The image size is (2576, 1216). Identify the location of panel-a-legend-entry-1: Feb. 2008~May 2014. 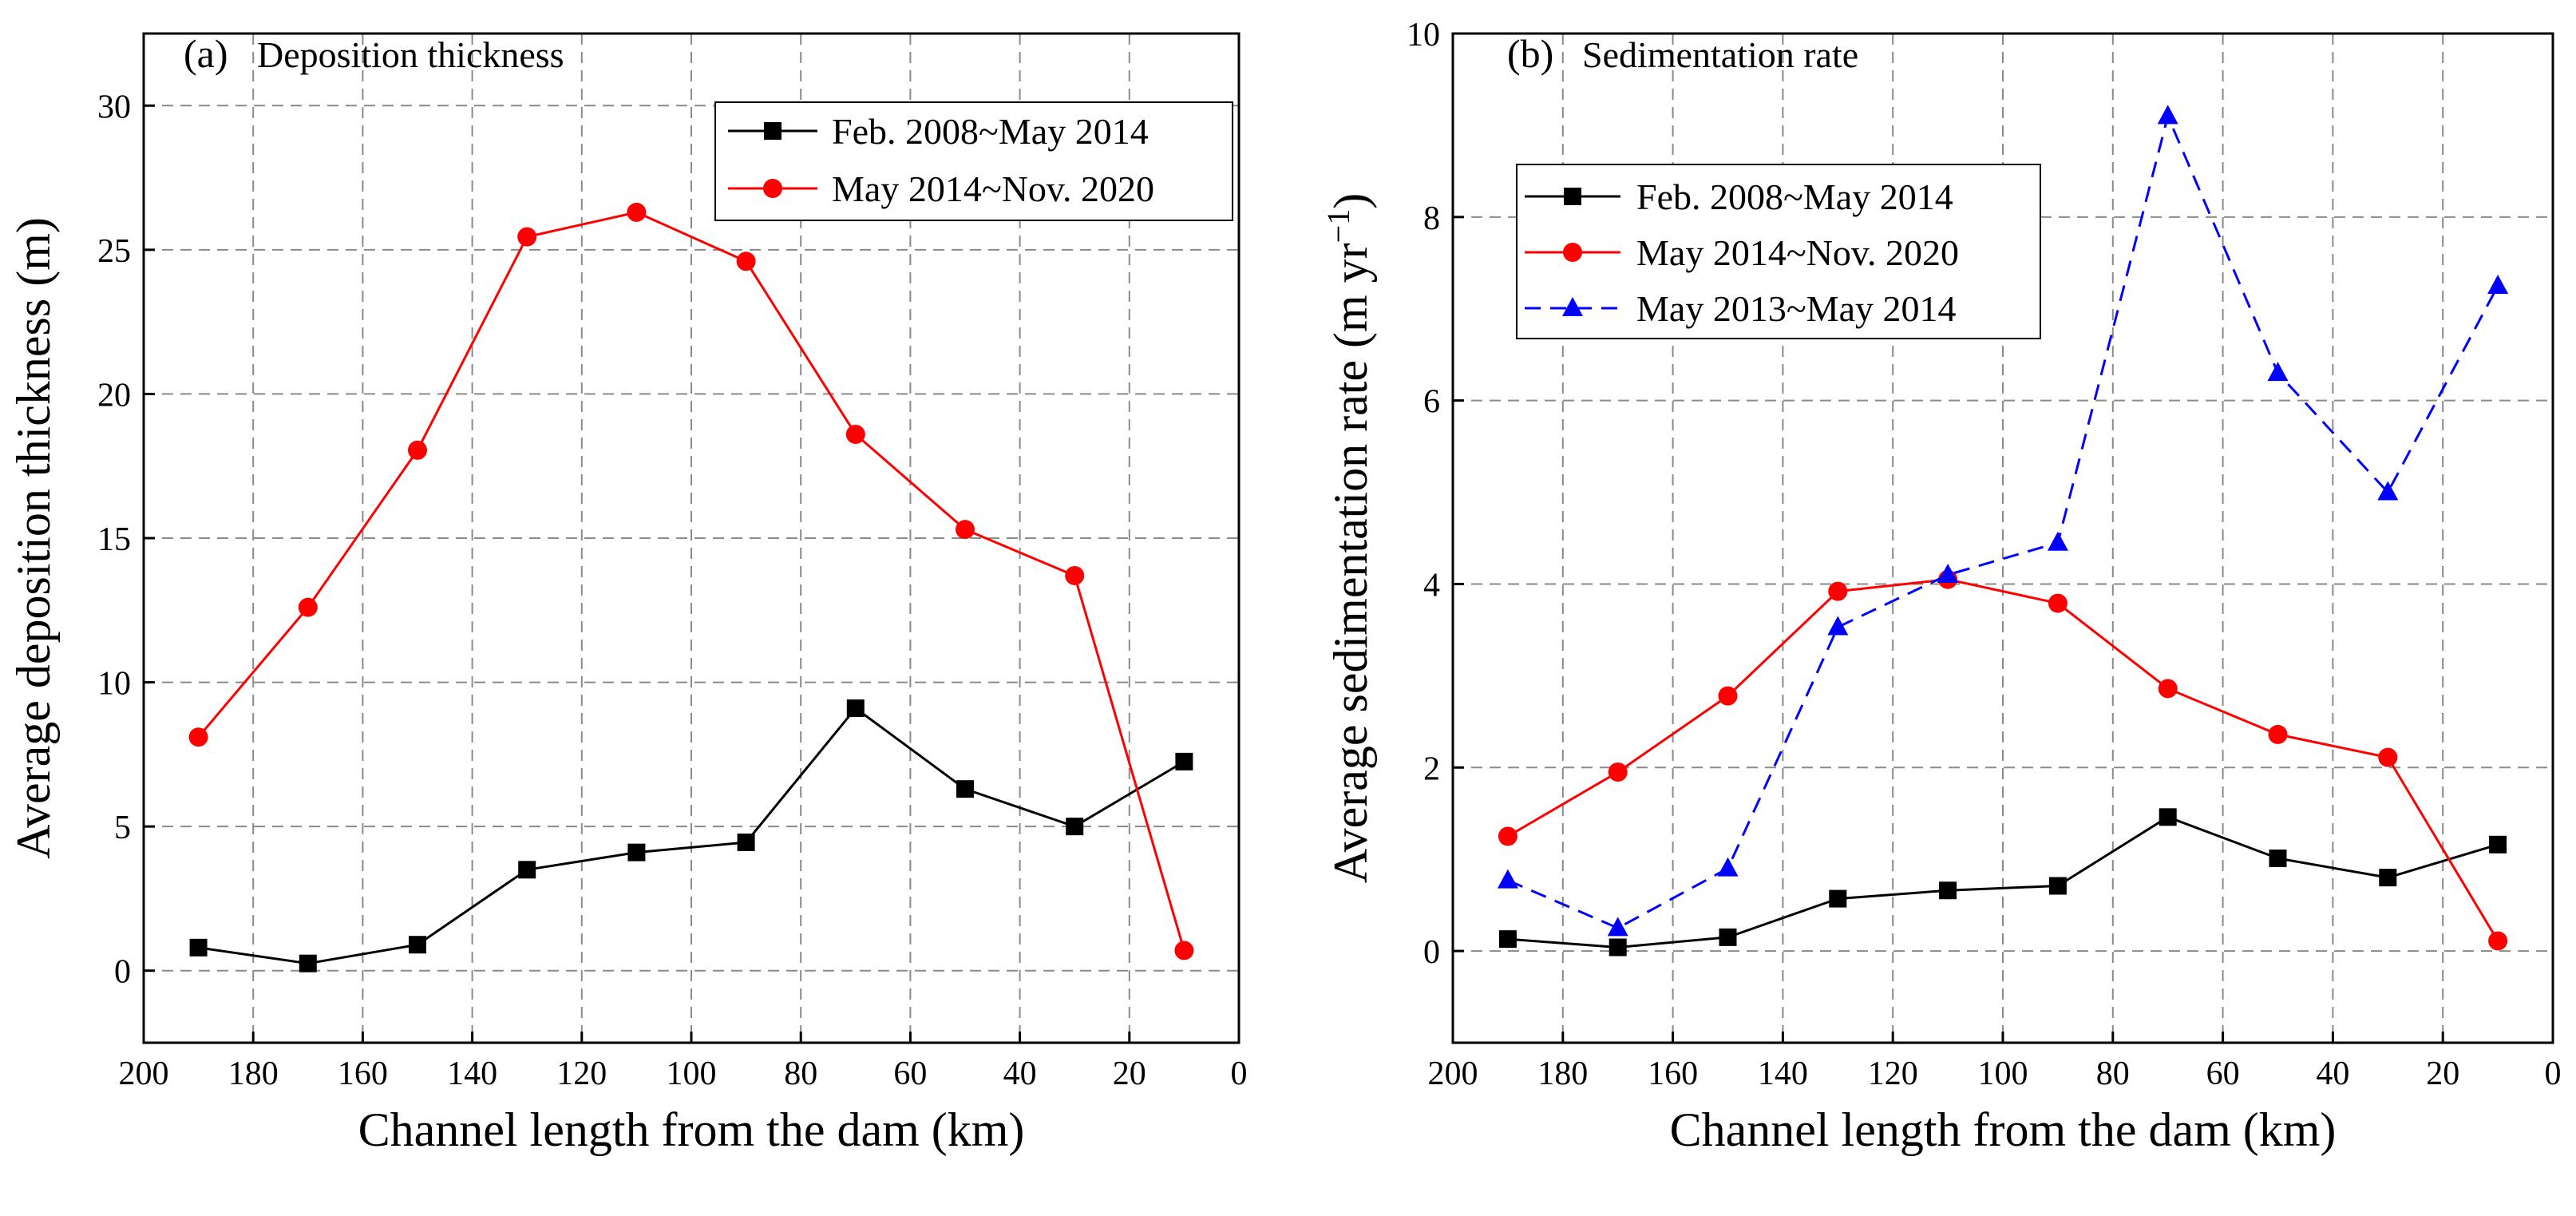
(939, 131).